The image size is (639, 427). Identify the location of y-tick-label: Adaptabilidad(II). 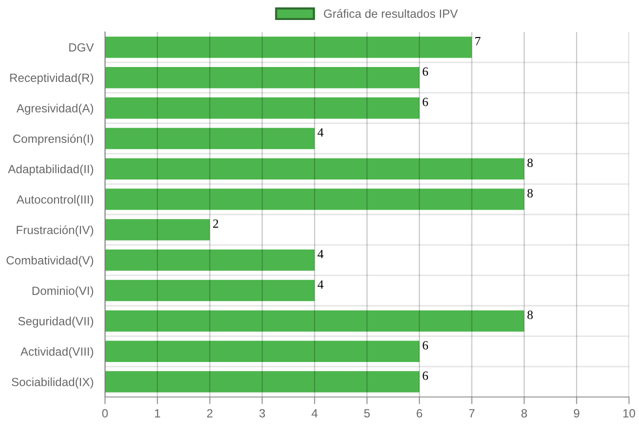
(51, 170).